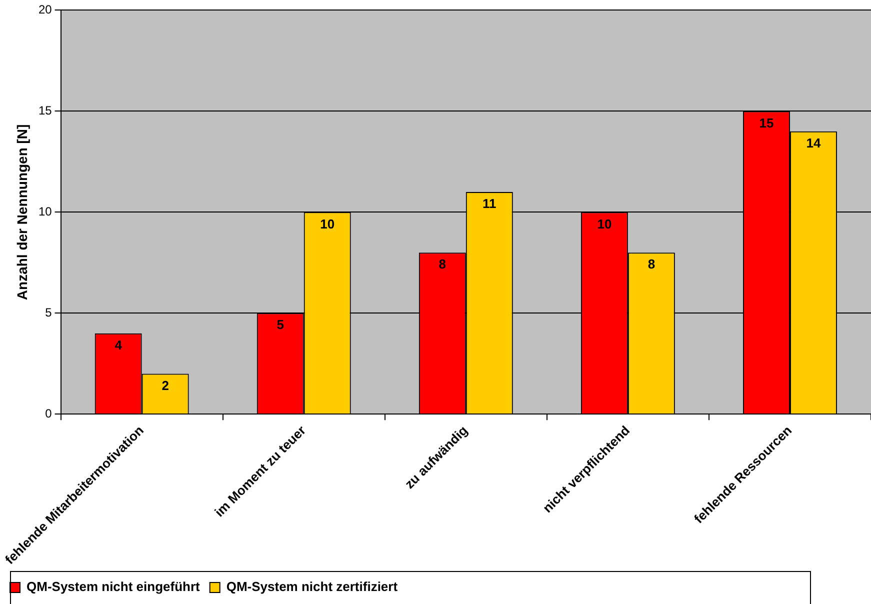 The height and width of the screenshot is (604, 871). What do you see at coordinates (280, 324) in the screenshot?
I see `data-label: 5` at bounding box center [280, 324].